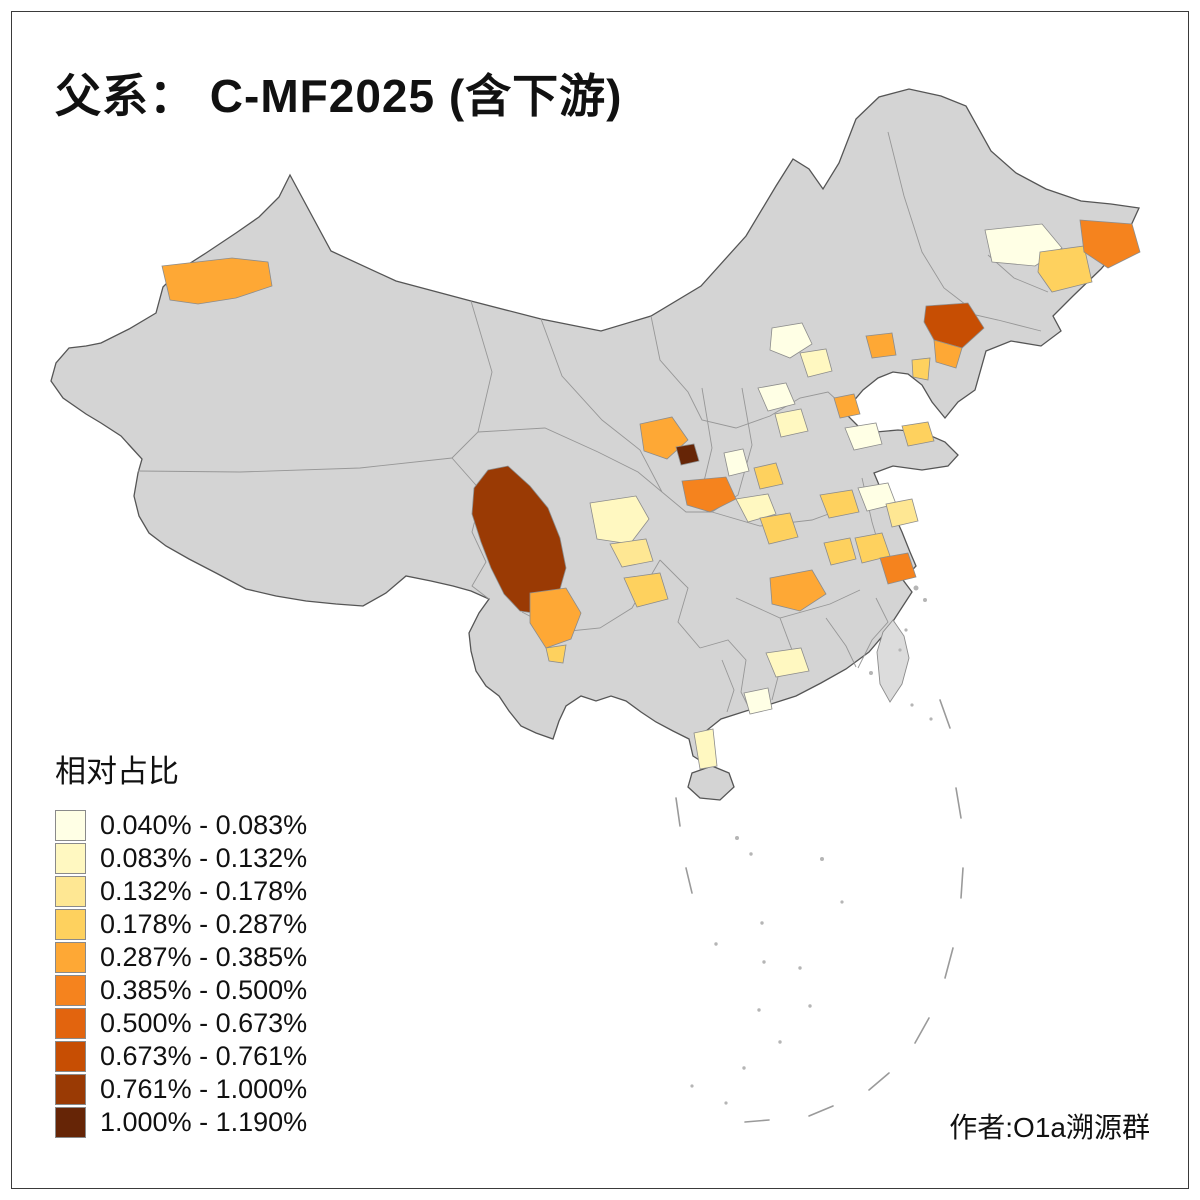 This screenshot has width=1200, height=1200. Describe the element at coordinates (204, 825) in the screenshot. I see `legend-label: 0.040% - 0.083%` at that location.